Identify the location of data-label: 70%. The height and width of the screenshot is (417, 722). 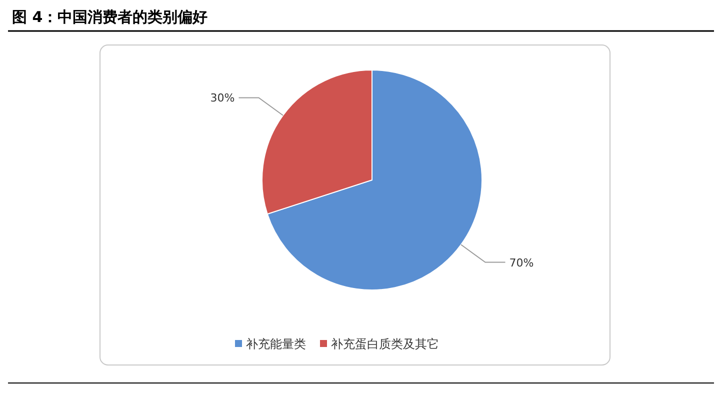
(521, 263).